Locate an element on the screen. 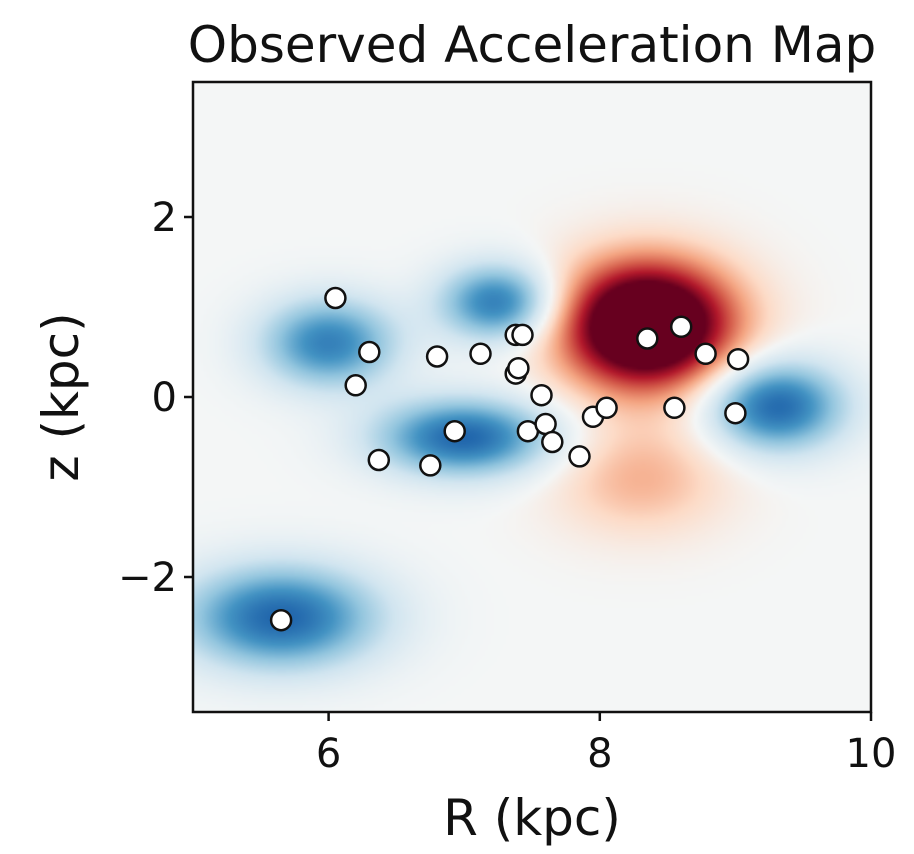 This screenshot has height=854, width=914. x-axis-ticks: 6 8 10 is located at coordinates (606, 744).